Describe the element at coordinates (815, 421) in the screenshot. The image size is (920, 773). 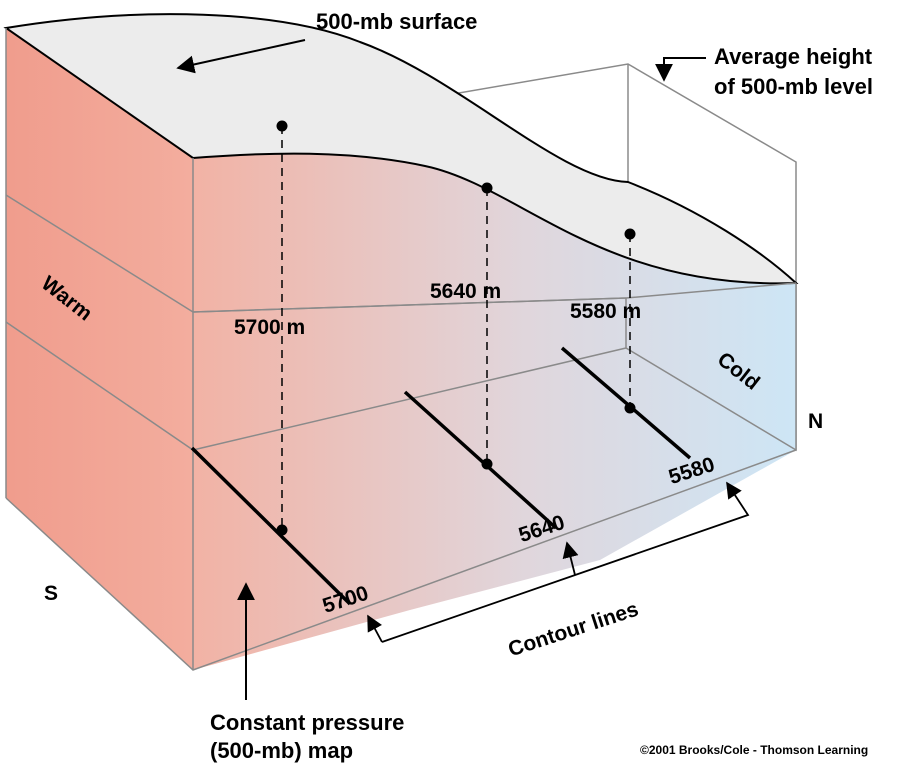
I see `north-label: N` at that location.